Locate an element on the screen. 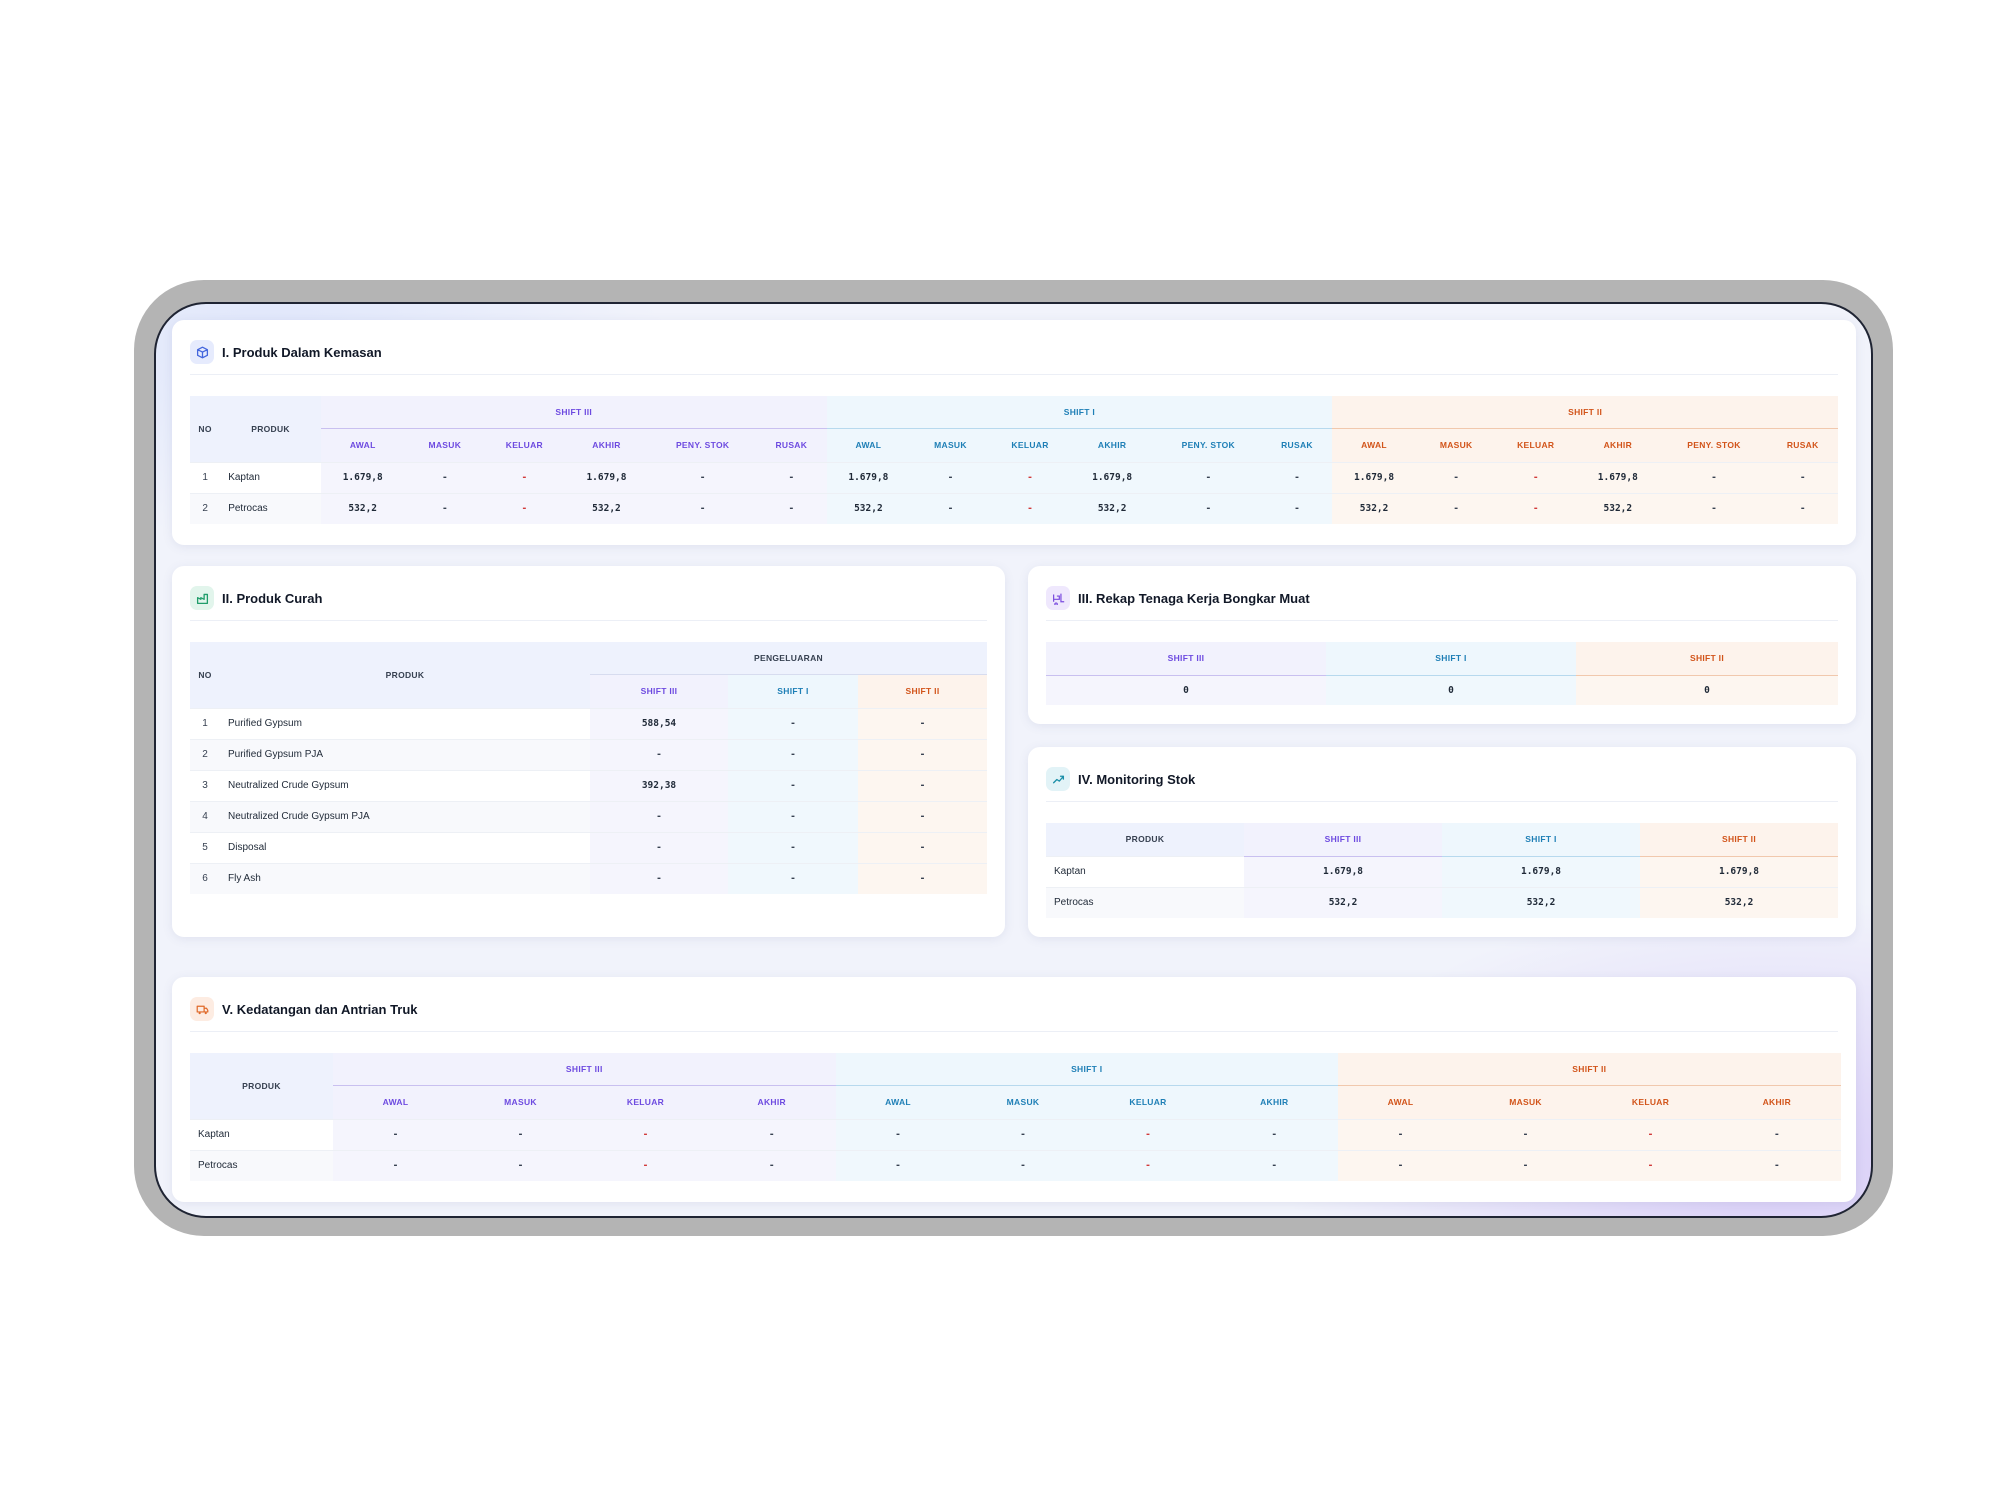 This screenshot has height=1500, width=2000. product-name: Kaptan is located at coordinates (1145, 871).